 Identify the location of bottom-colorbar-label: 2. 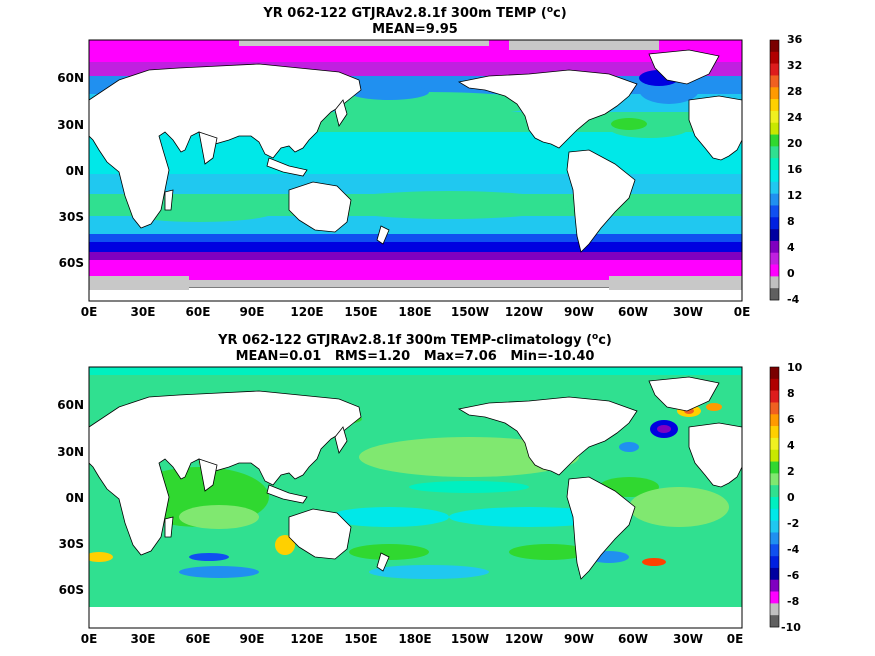
(791, 471).